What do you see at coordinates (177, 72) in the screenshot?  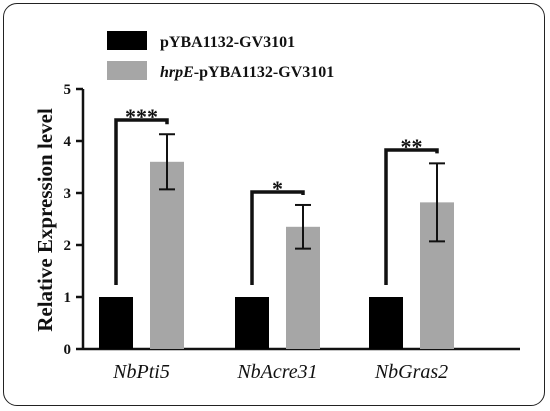 I see `legend-label-italic: hrpE` at bounding box center [177, 72].